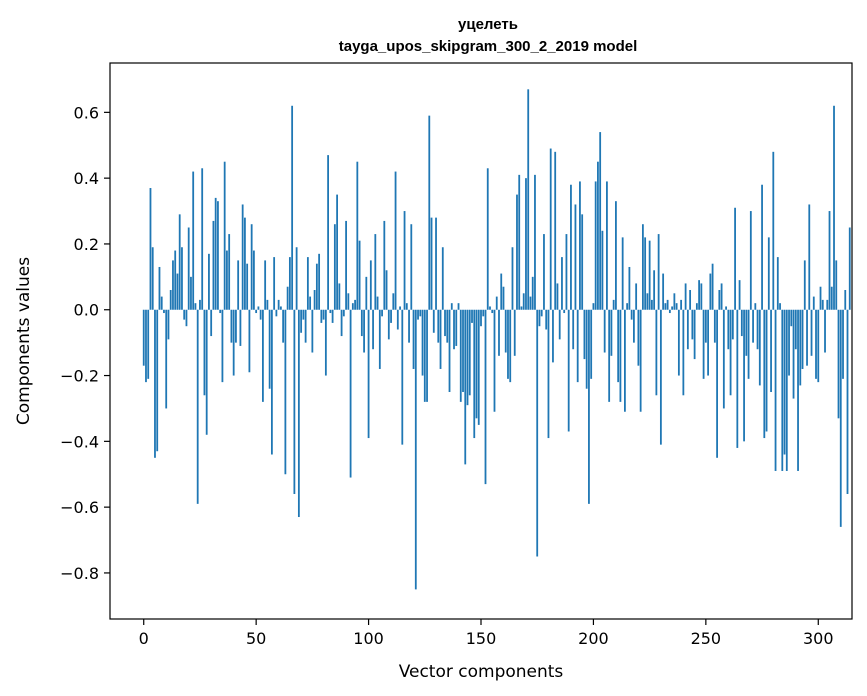 Image resolution: width=867 pixels, height=696 pixels. I want to click on x-tick-label-0: 0, so click(144, 638).